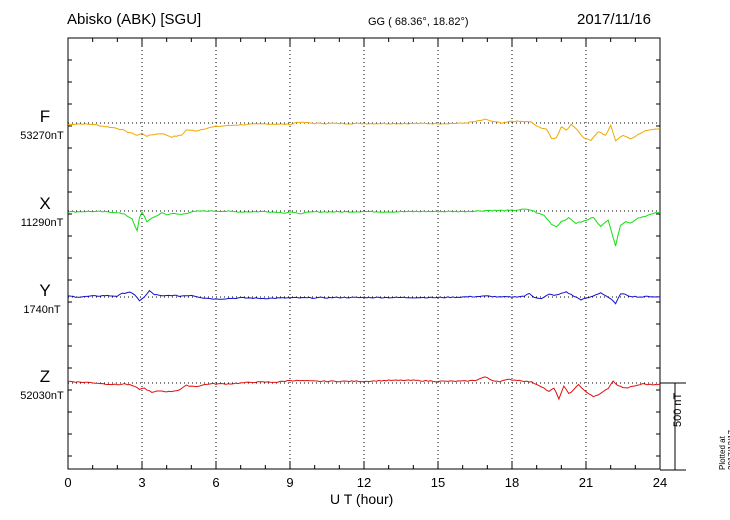  Describe the element at coordinates (512, 482) in the screenshot. I see `x-tick-label: 18` at that location.